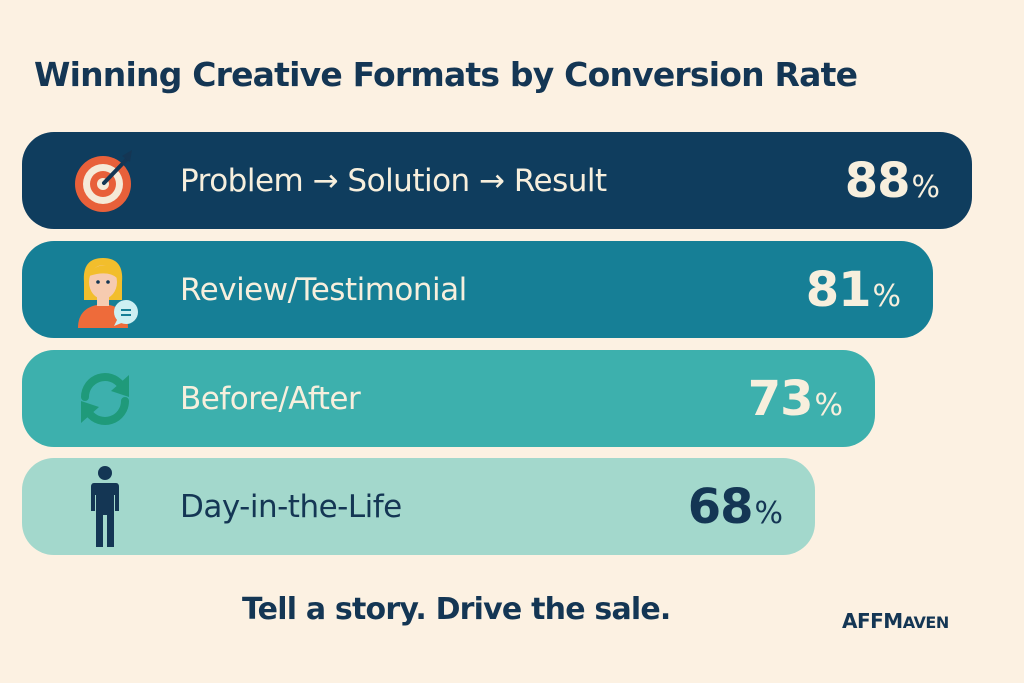 The height and width of the screenshot is (683, 1024). I want to click on value-number: 81, so click(838, 289).